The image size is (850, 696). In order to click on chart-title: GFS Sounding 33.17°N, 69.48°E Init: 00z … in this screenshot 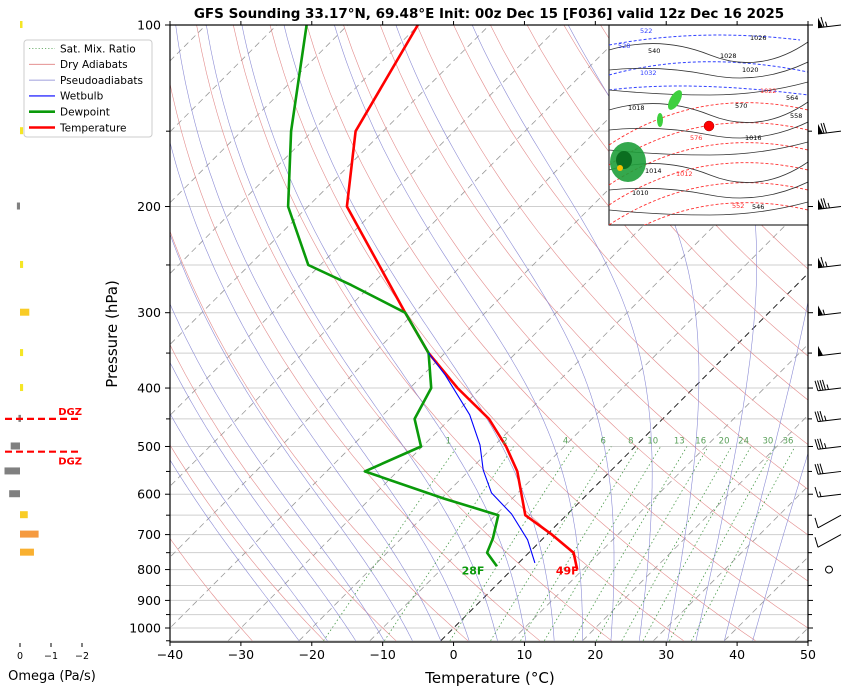, I will do `click(489, 14)`.